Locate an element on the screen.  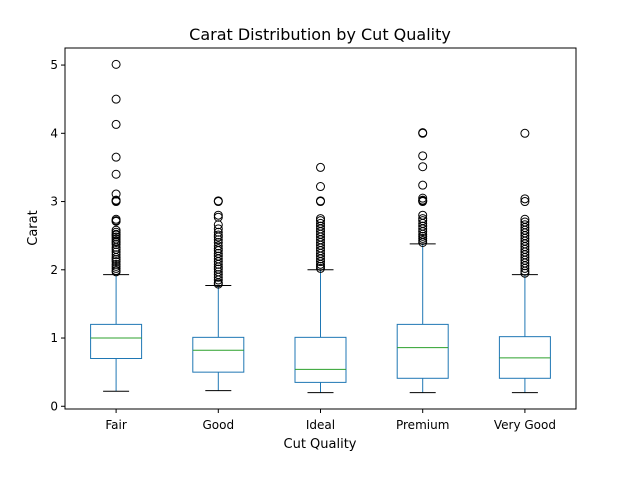
x-tick-label: Fair is located at coordinates (115, 425).